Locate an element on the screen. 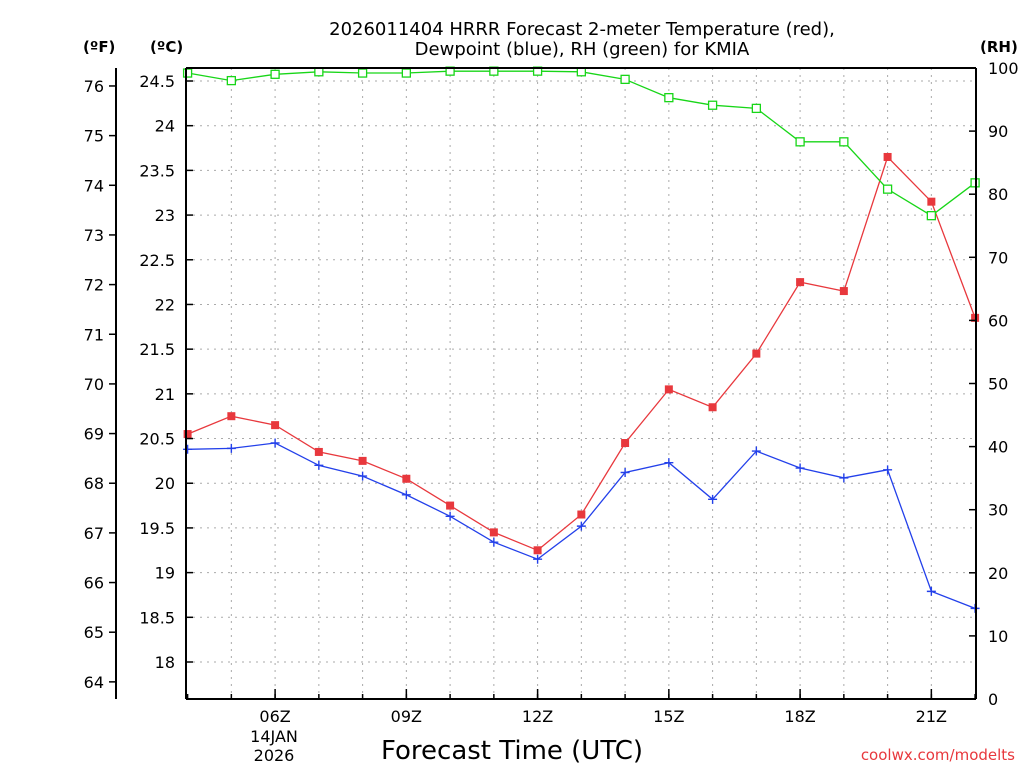  x-tick-label: 18Z is located at coordinates (799, 716).